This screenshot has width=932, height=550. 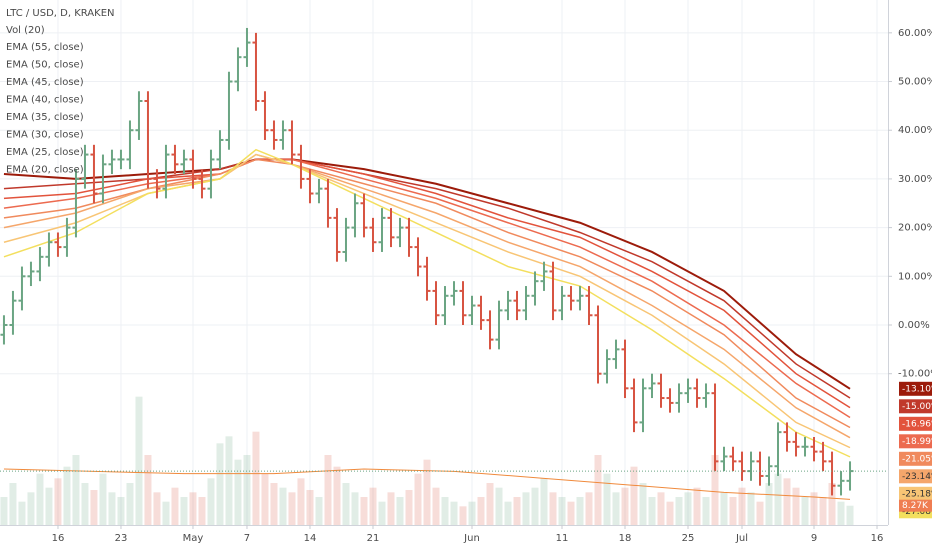 I want to click on price-label: -15.00%, so click(x=917, y=407).